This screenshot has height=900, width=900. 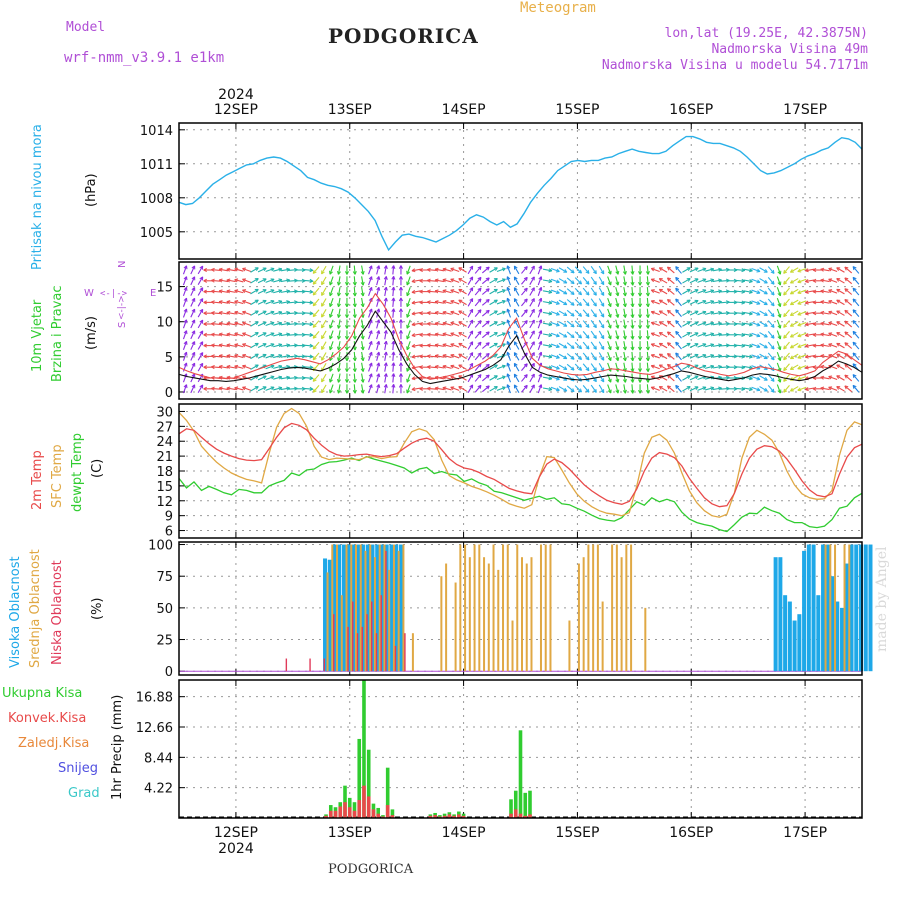 What do you see at coordinates (86, 27) in the screenshot?
I see `model-label: Model` at bounding box center [86, 27].